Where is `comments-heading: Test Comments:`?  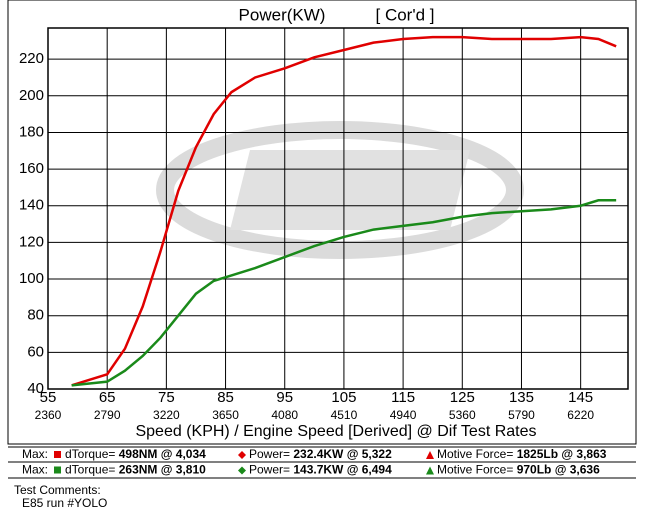 comments-heading: Test Comments: is located at coordinates (57, 490).